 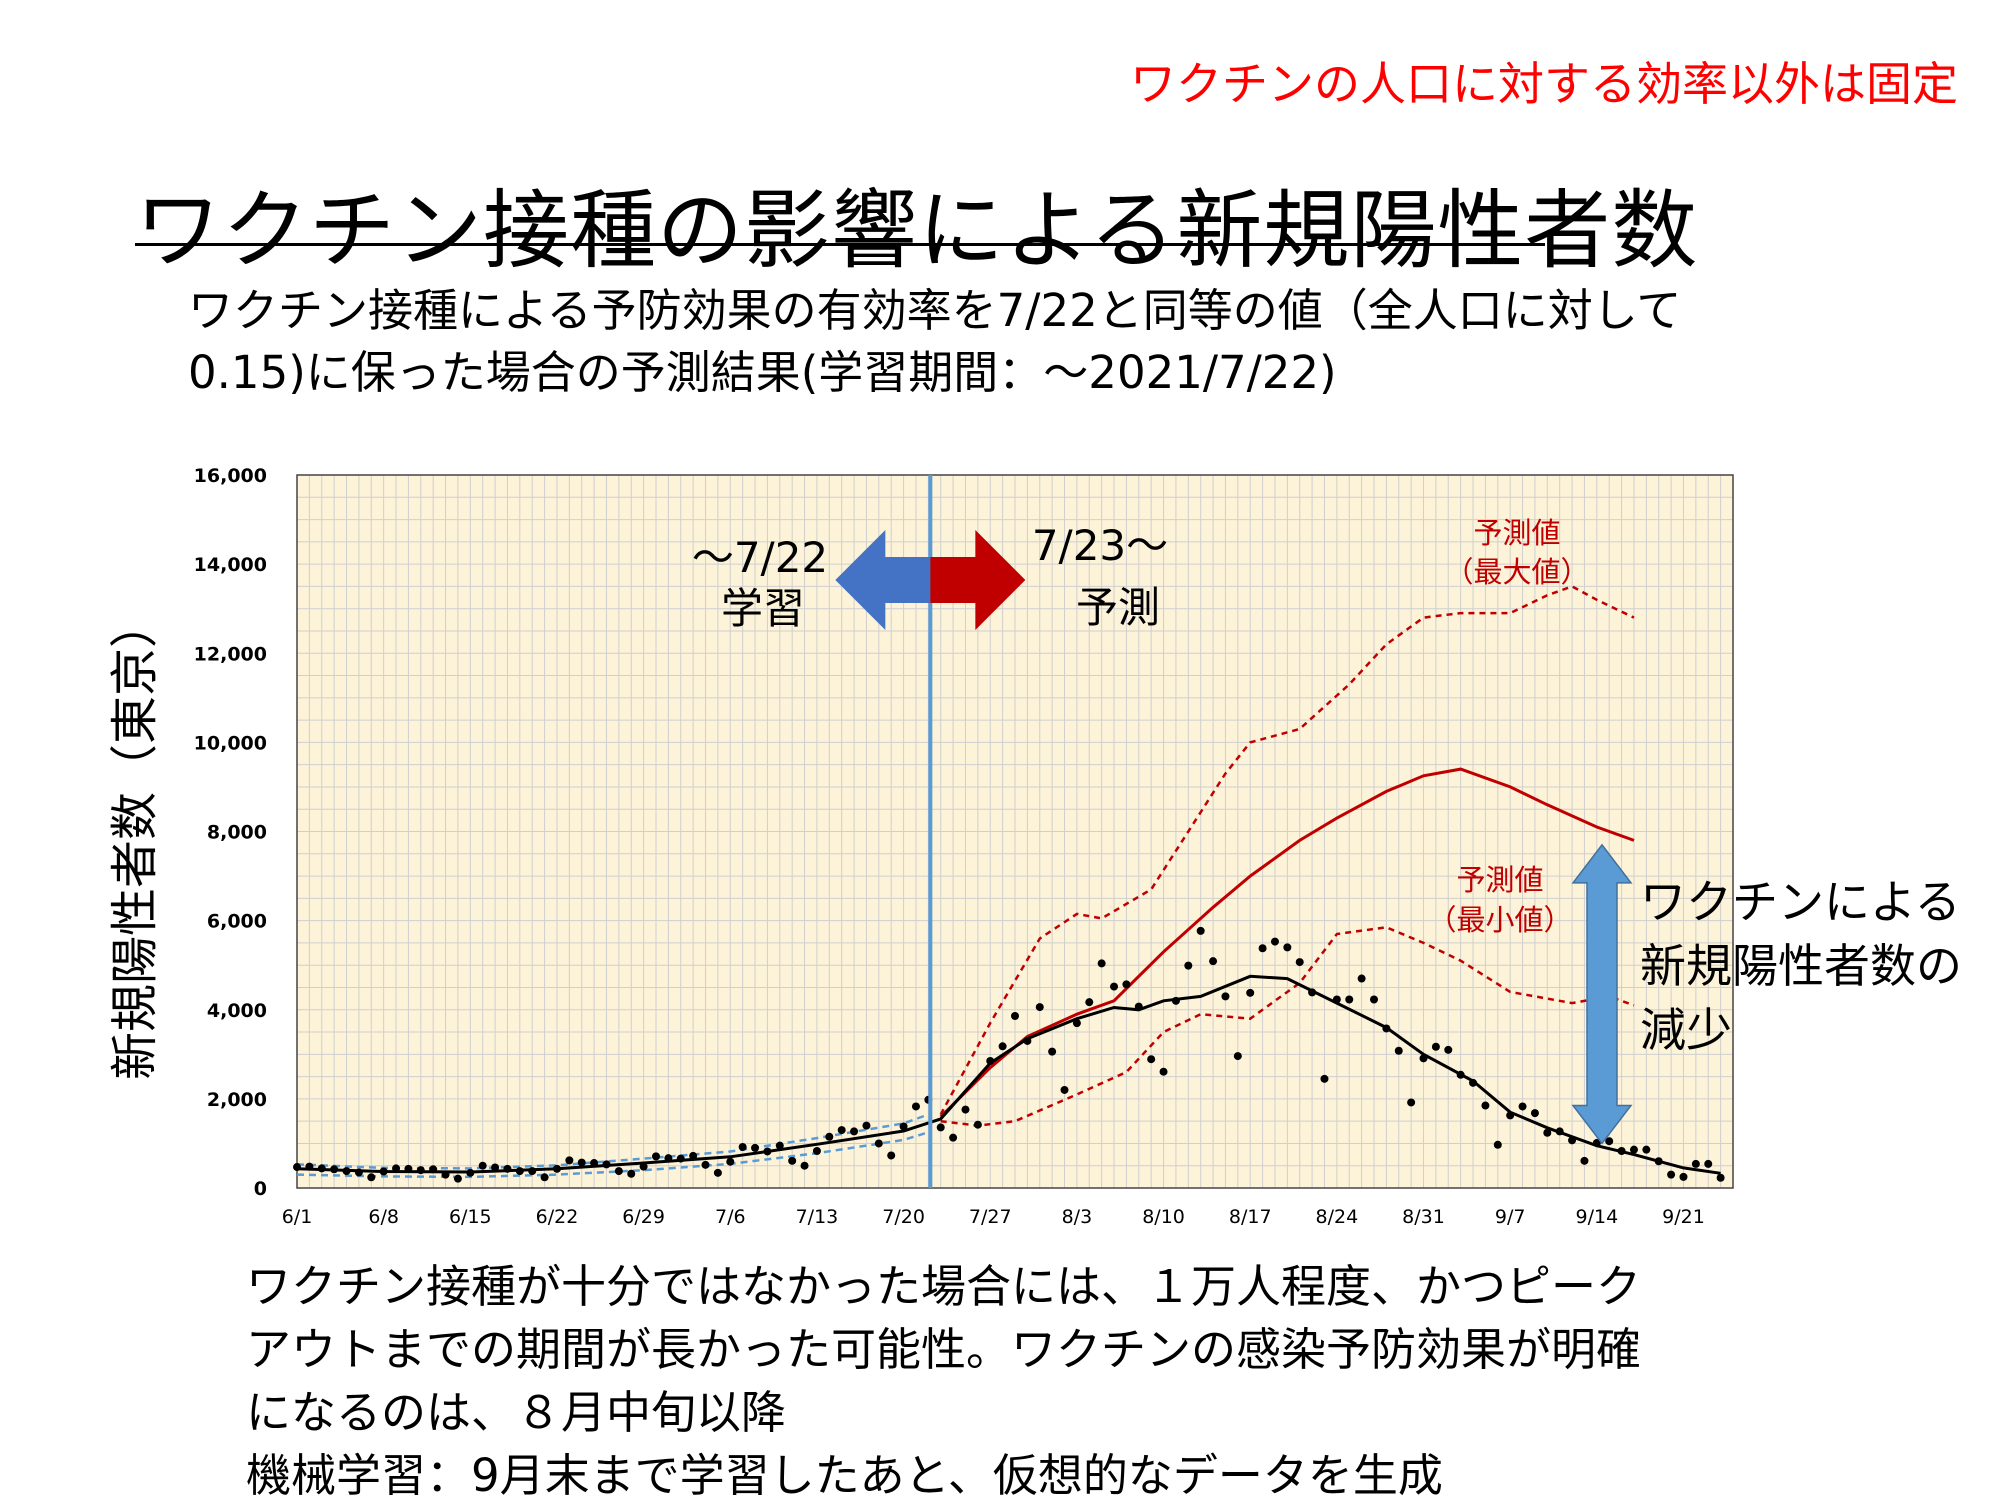 I want to click on x-tick-label: 7/27, so click(x=990, y=1217).